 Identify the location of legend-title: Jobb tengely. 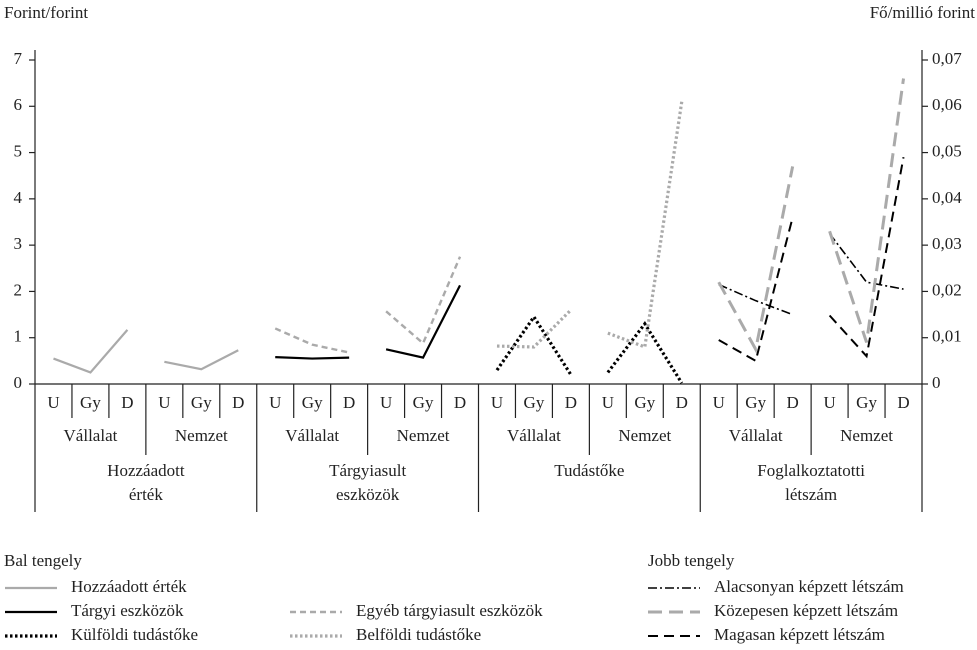
(691, 560).